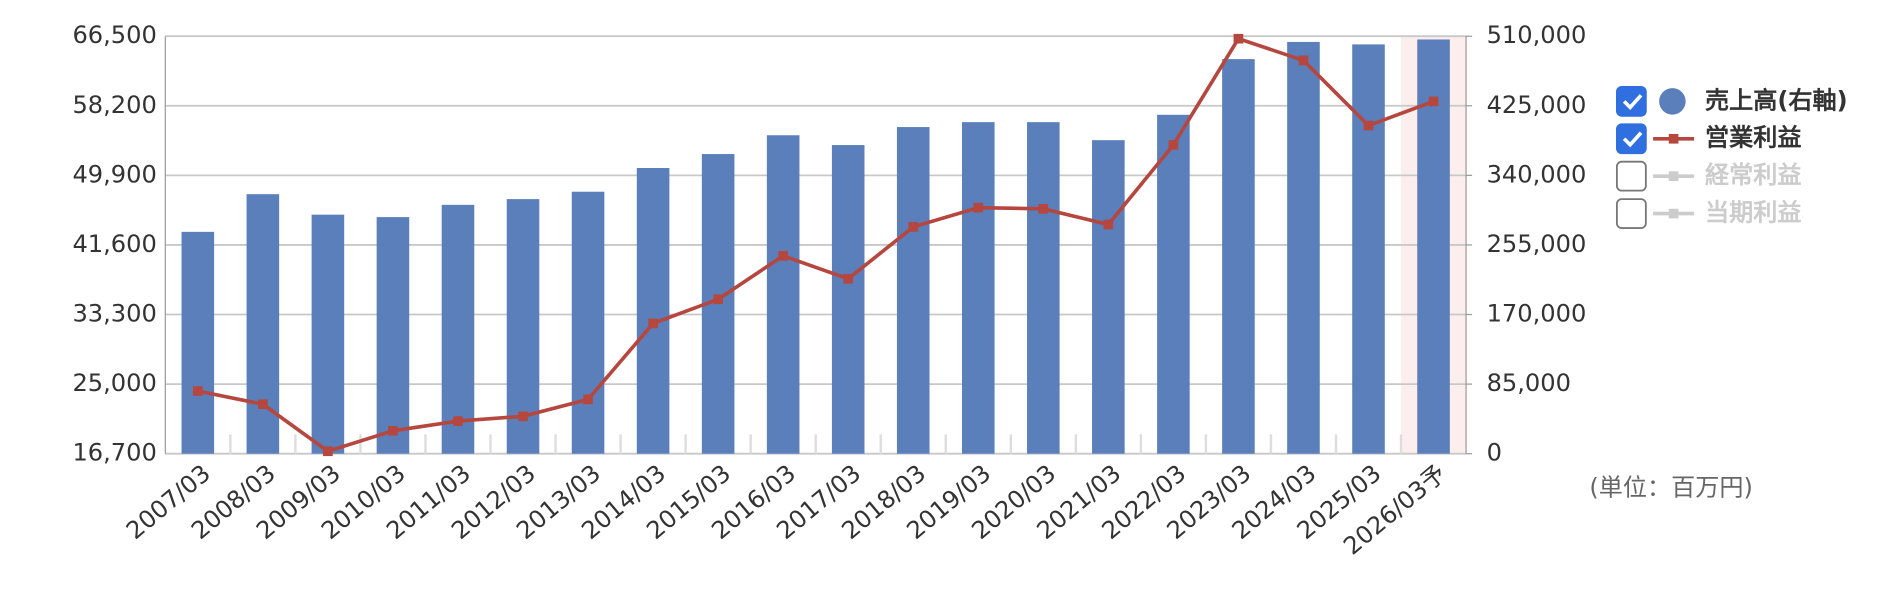 The height and width of the screenshot is (612, 1892). Describe the element at coordinates (1537, 105) in the screenshot. I see `y2-tick-label: 425,000` at that location.